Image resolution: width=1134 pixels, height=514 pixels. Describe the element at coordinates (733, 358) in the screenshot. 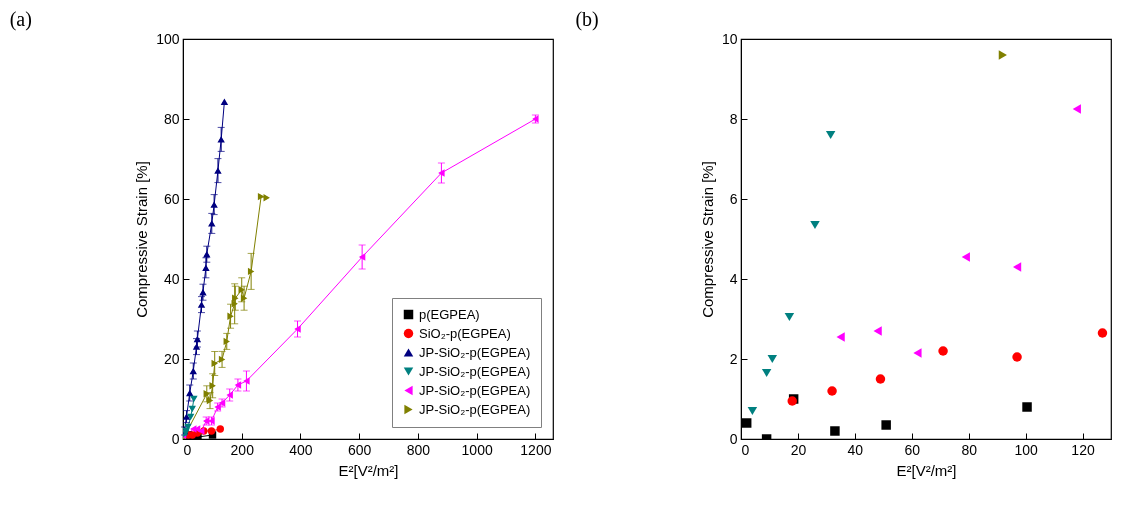

I see `y-tick-label: 2` at that location.